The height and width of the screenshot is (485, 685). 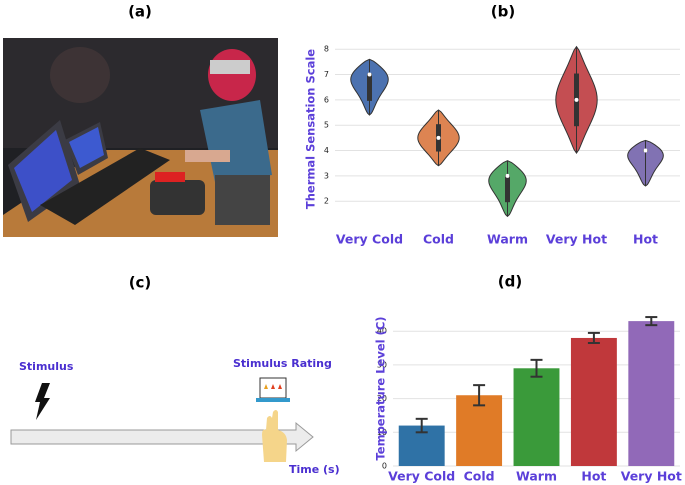 I want to click on y-tick-label: 3, so click(x=326, y=175).